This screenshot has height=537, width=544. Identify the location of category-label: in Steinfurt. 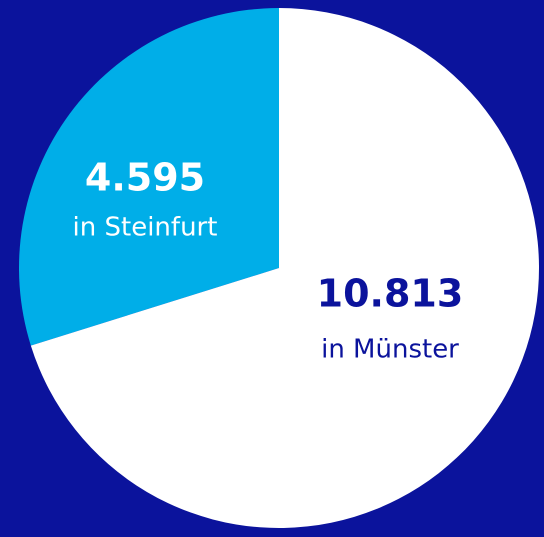
(145, 228).